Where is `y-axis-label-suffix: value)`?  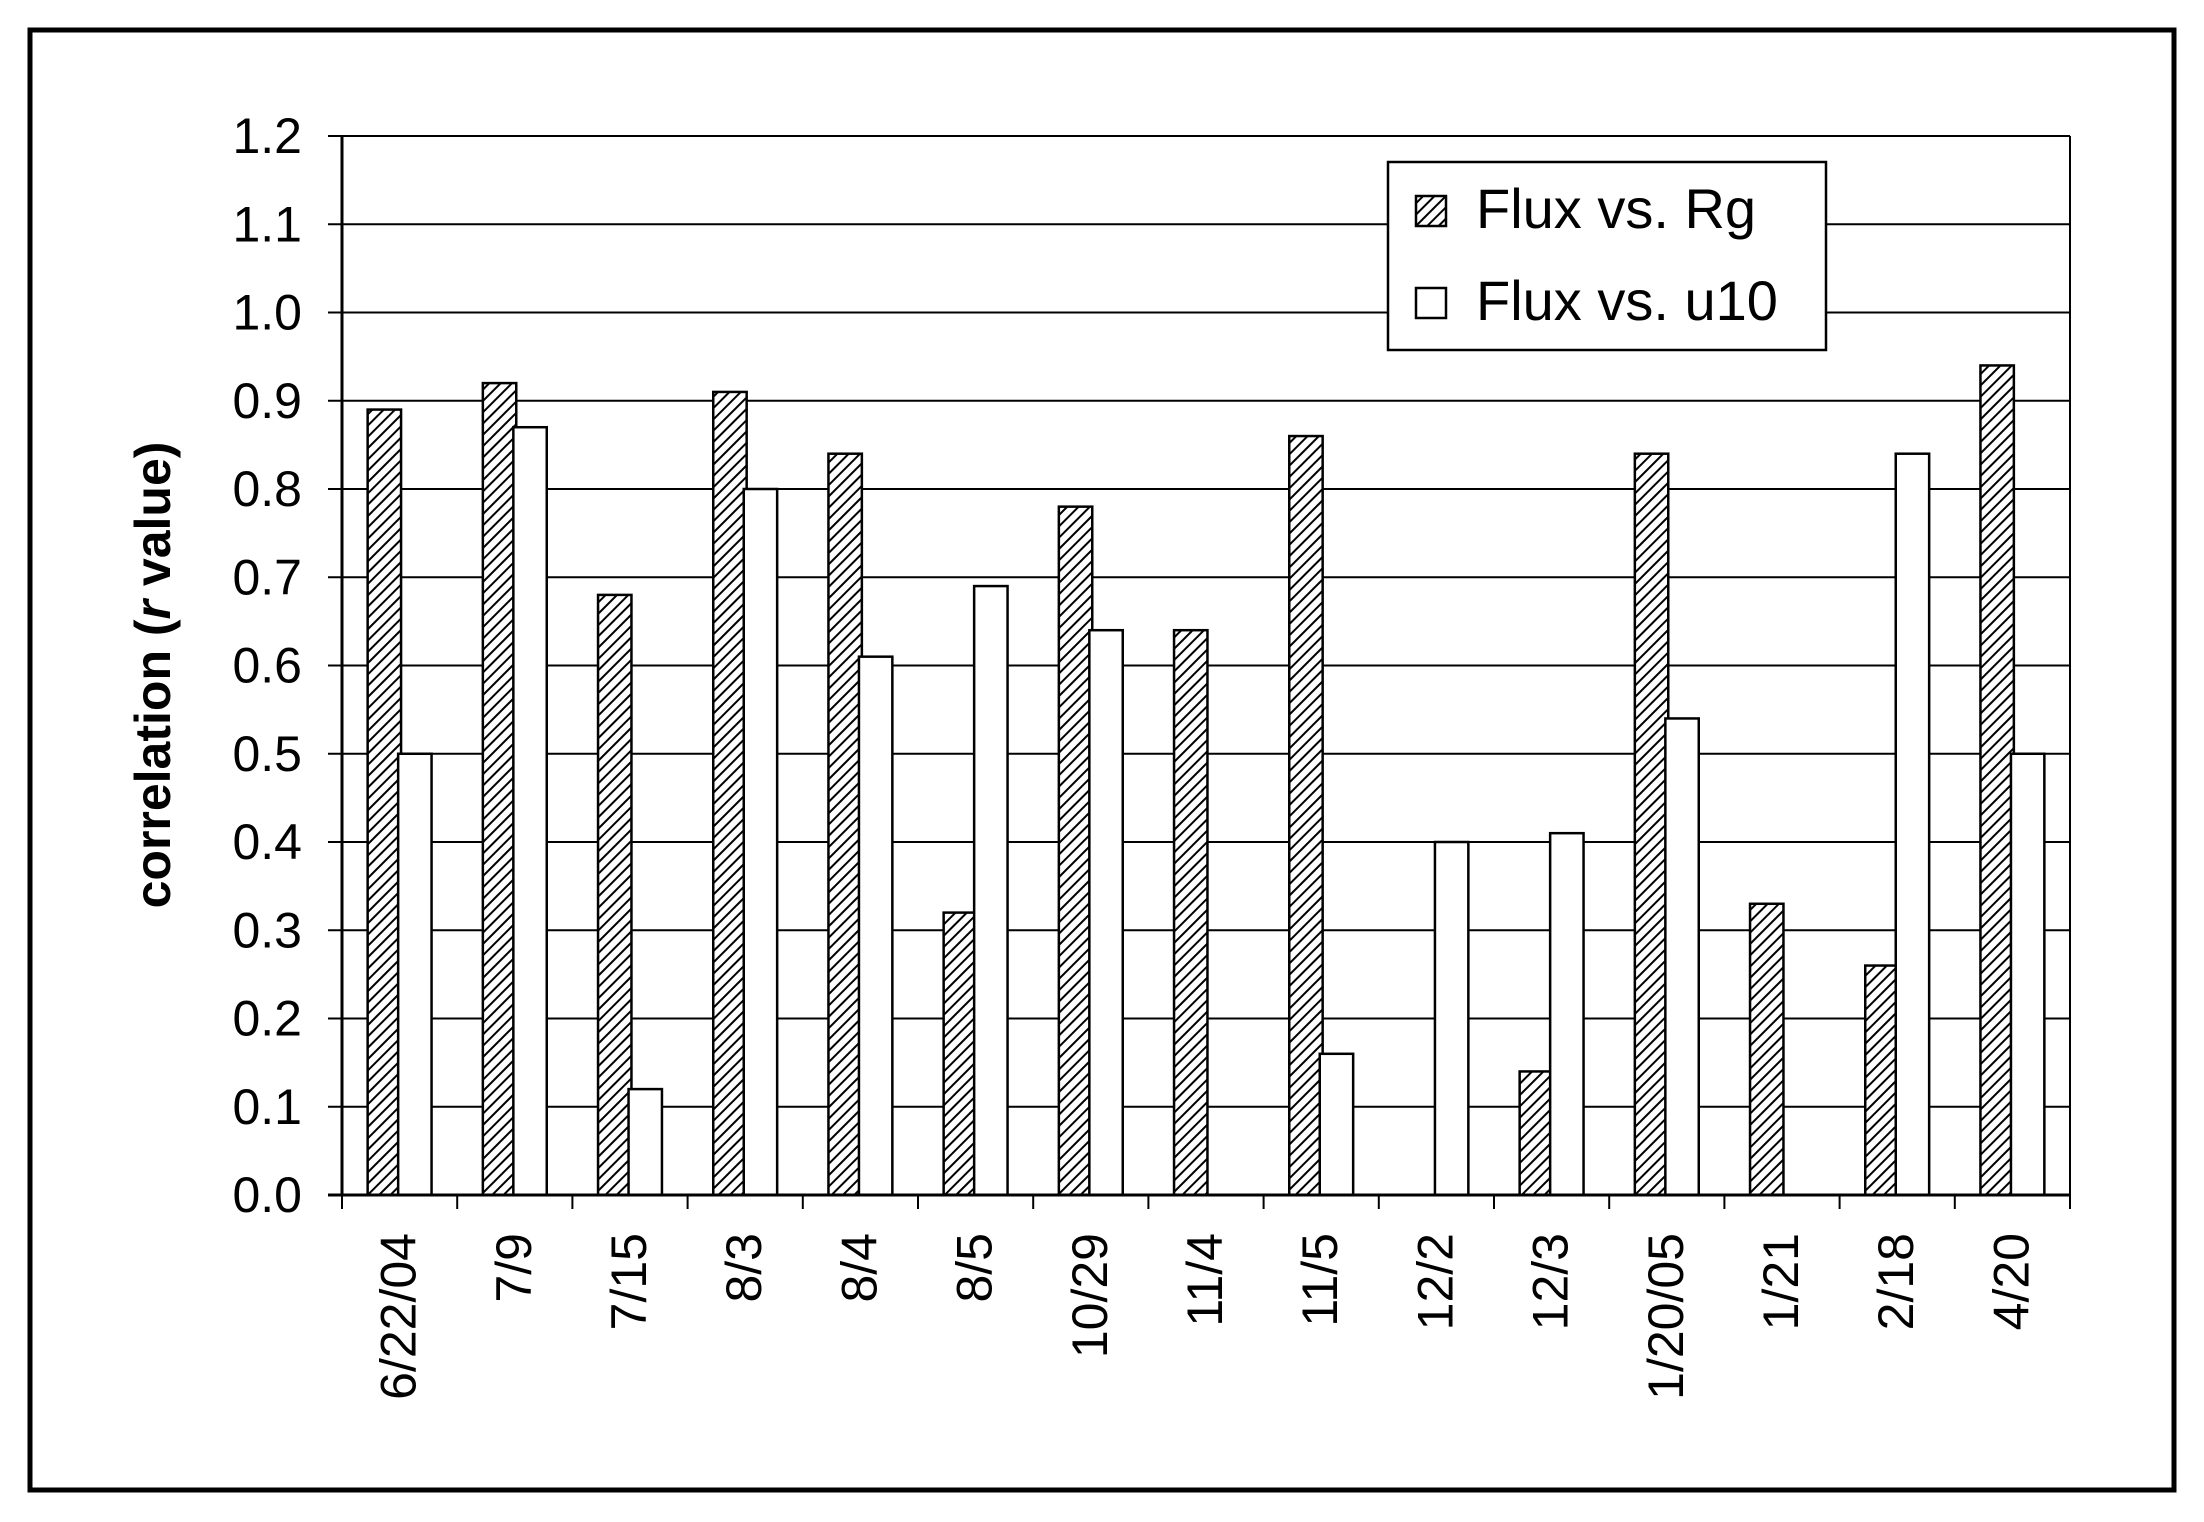 y-axis-label-suffix: value) is located at coordinates (153, 521).